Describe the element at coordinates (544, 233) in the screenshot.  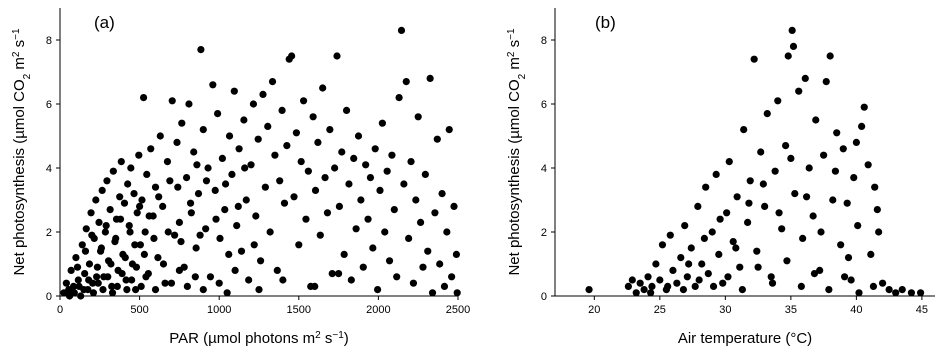
I see `y-tick-label: 2` at that location.